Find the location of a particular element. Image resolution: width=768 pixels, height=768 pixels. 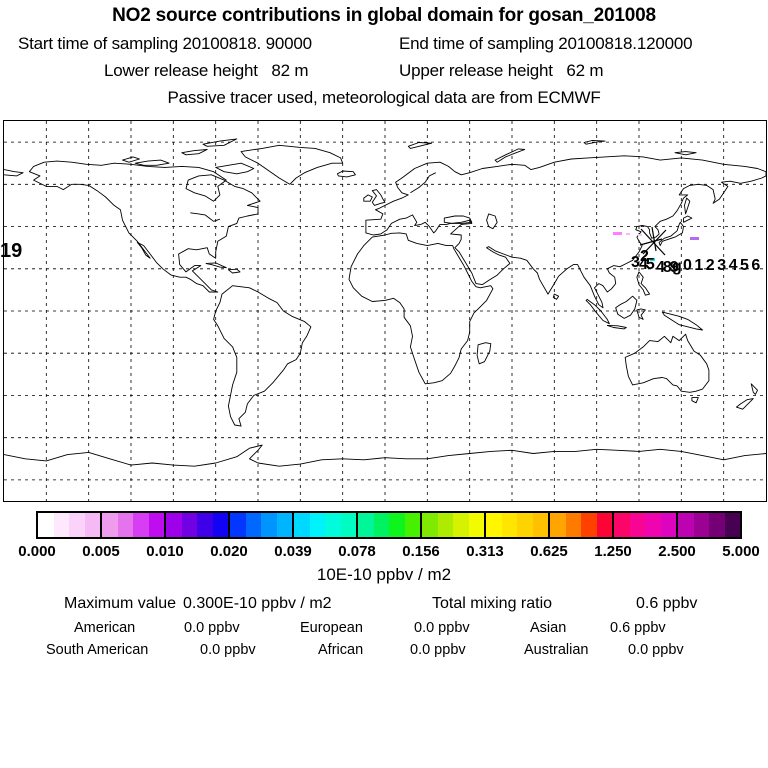

coastline-greenland is located at coordinates (292, 164).